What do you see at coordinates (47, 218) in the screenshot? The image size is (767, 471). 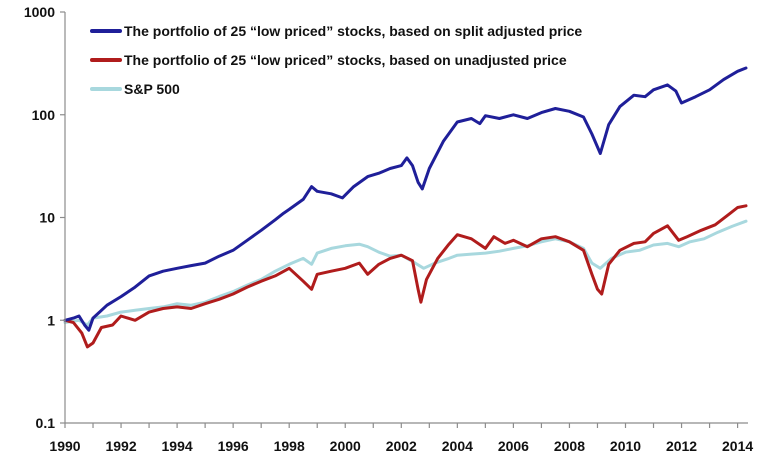 I see `y-tick-label: 10` at bounding box center [47, 218].